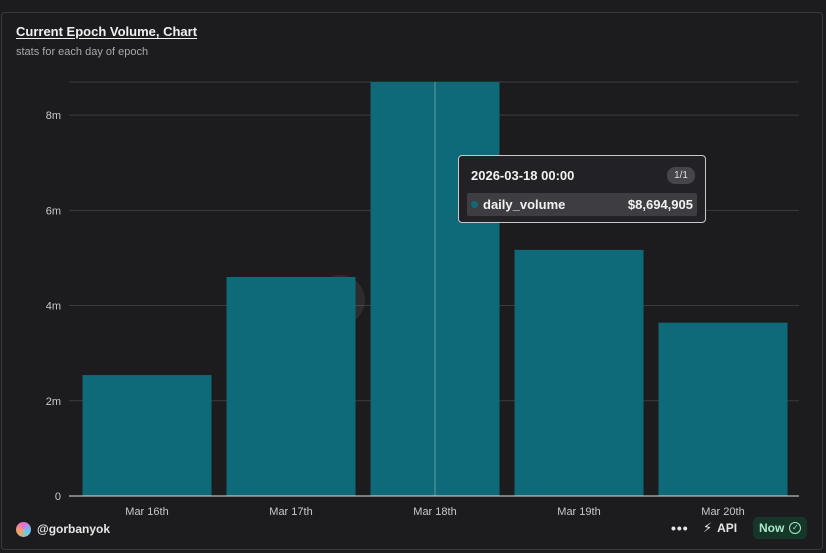  Describe the element at coordinates (660, 204) in the screenshot. I see `tooltip-series-value: $8,694,905` at that location.